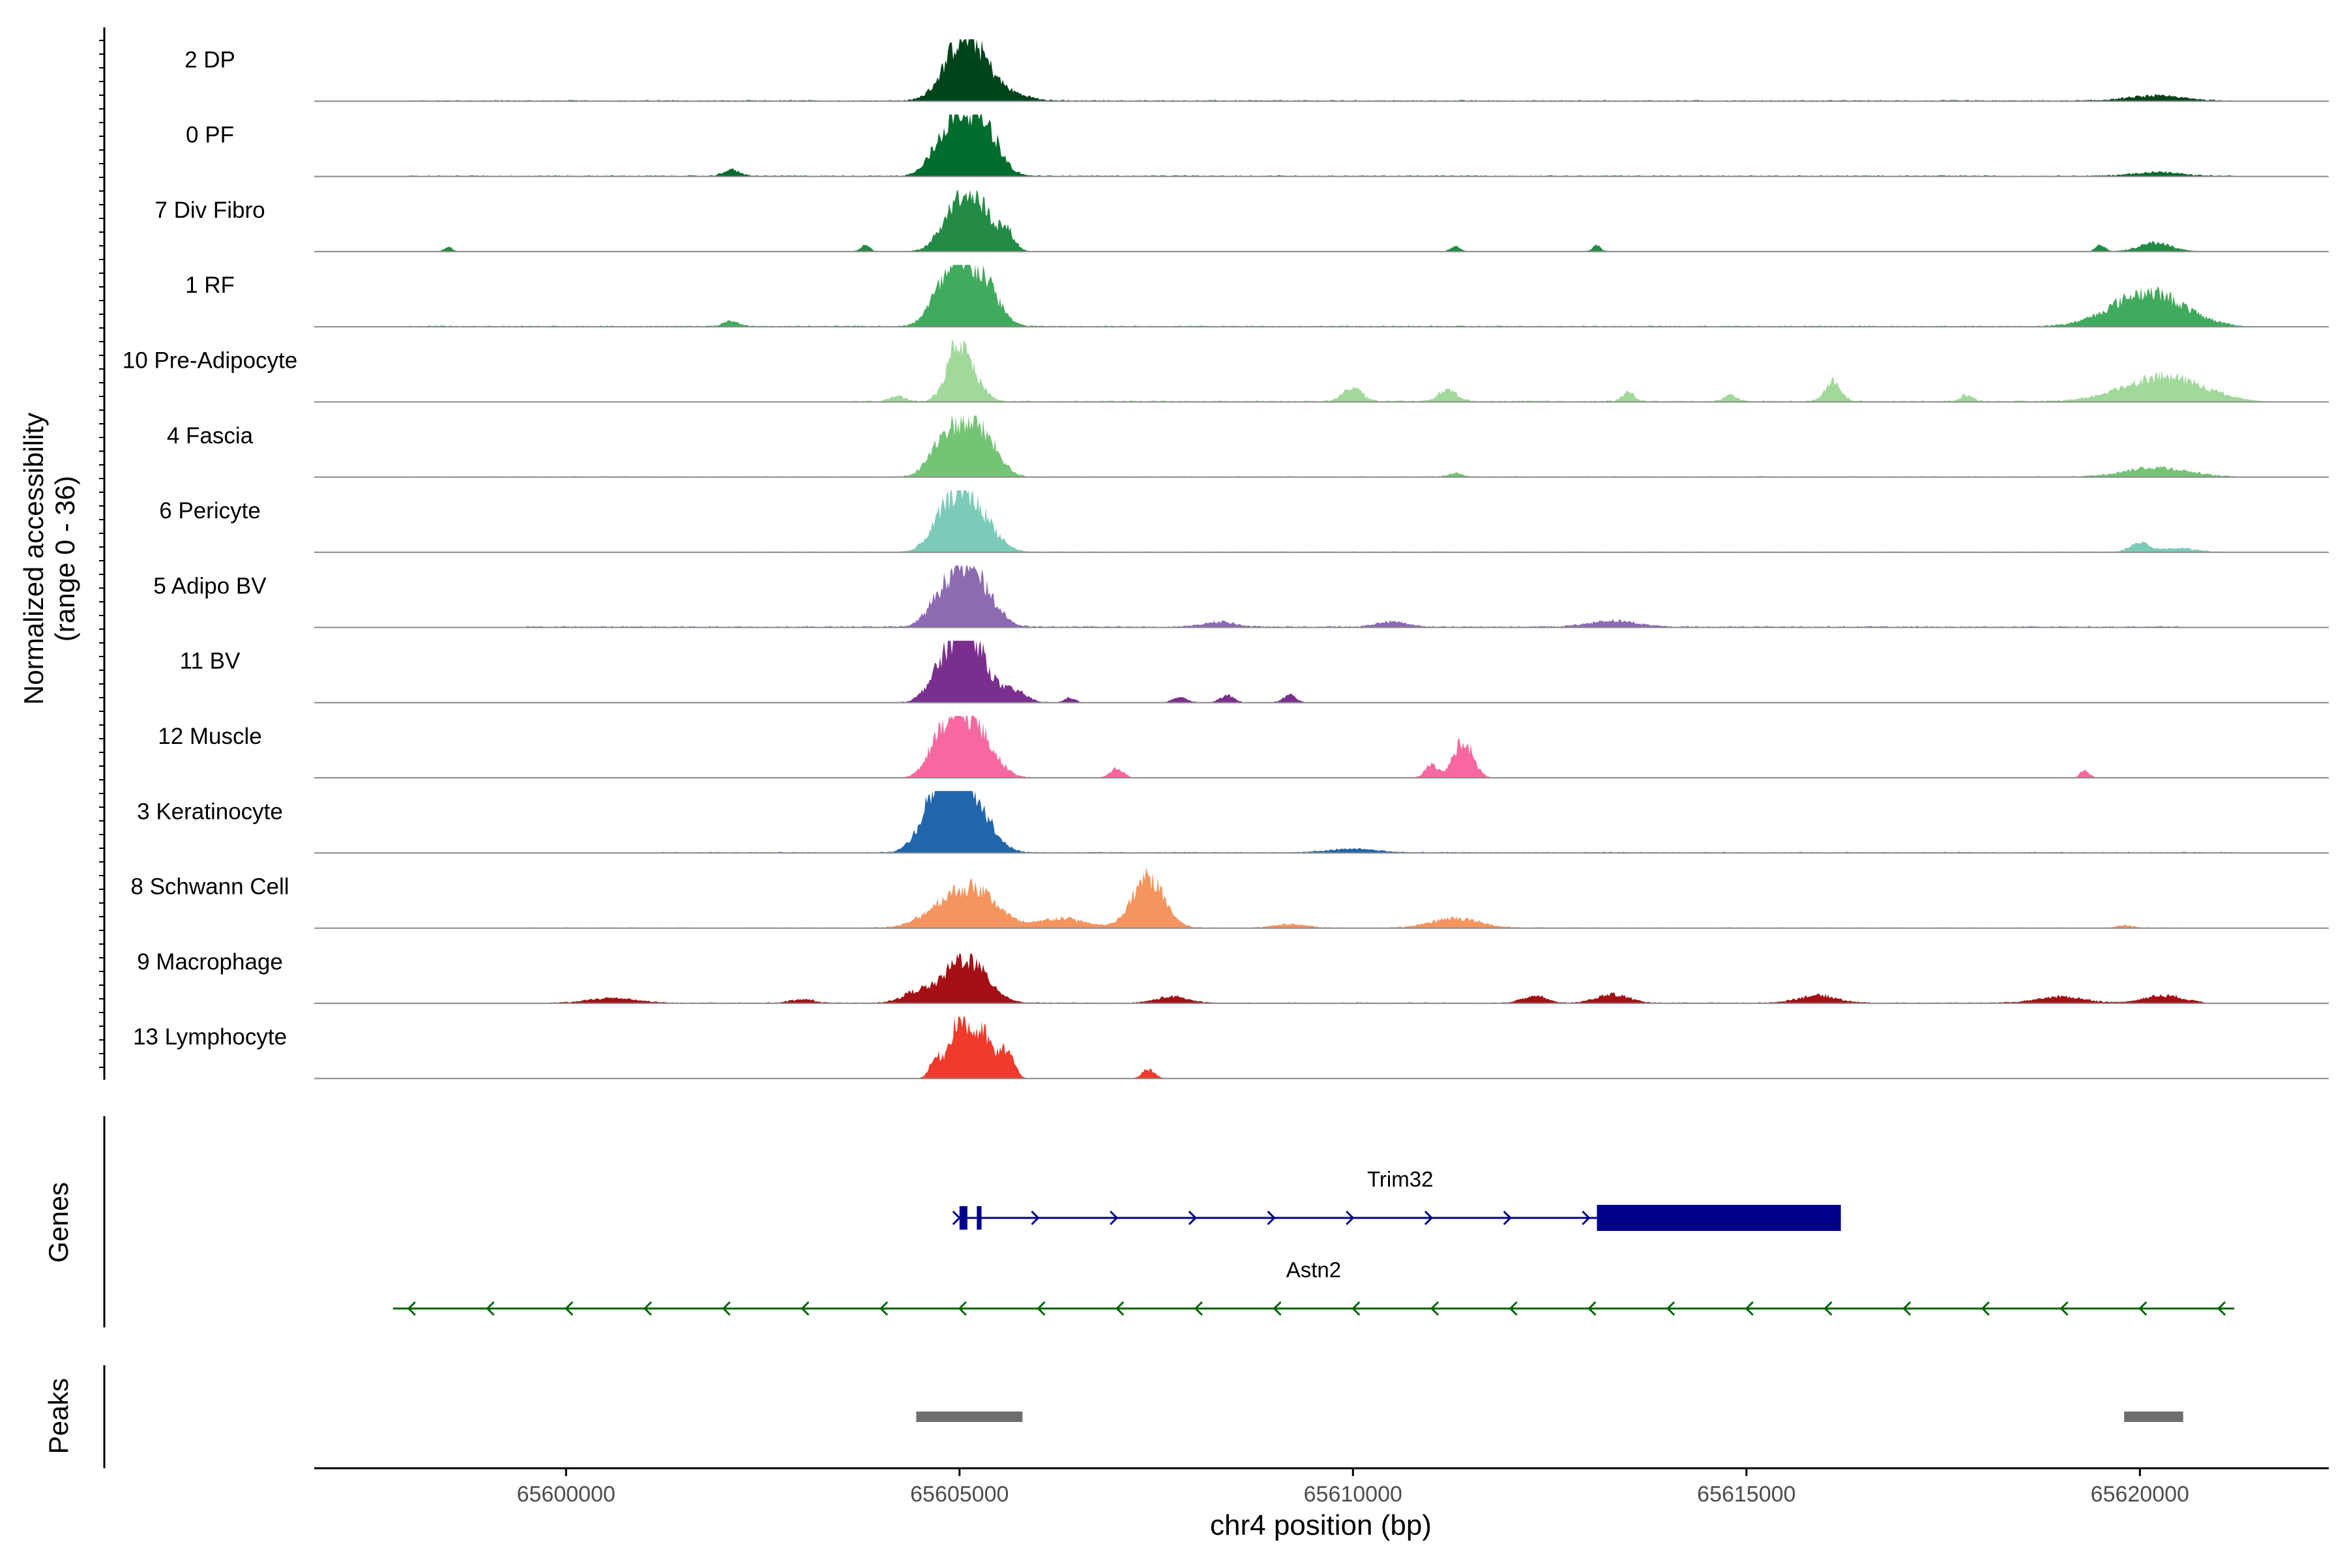 This screenshot has height=1568, width=2347. Describe the element at coordinates (65, 559) in the screenshot. I see `y-axis-range-label: (range 0 - 36)` at that location.